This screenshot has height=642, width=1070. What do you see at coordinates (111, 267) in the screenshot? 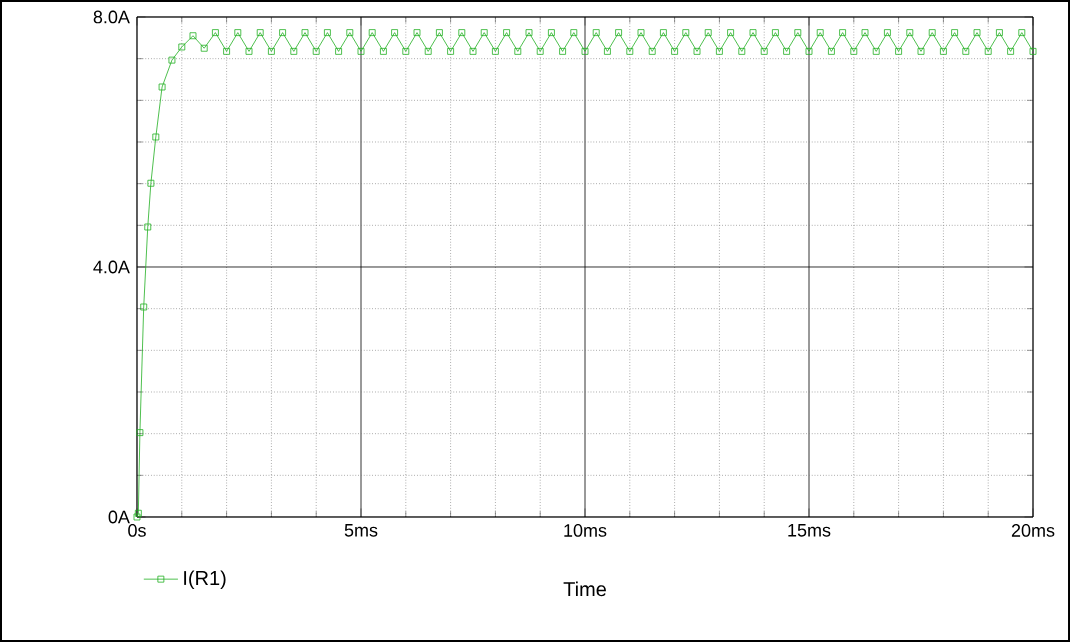
I see `y-tick-label: 4.0A` at bounding box center [111, 267].